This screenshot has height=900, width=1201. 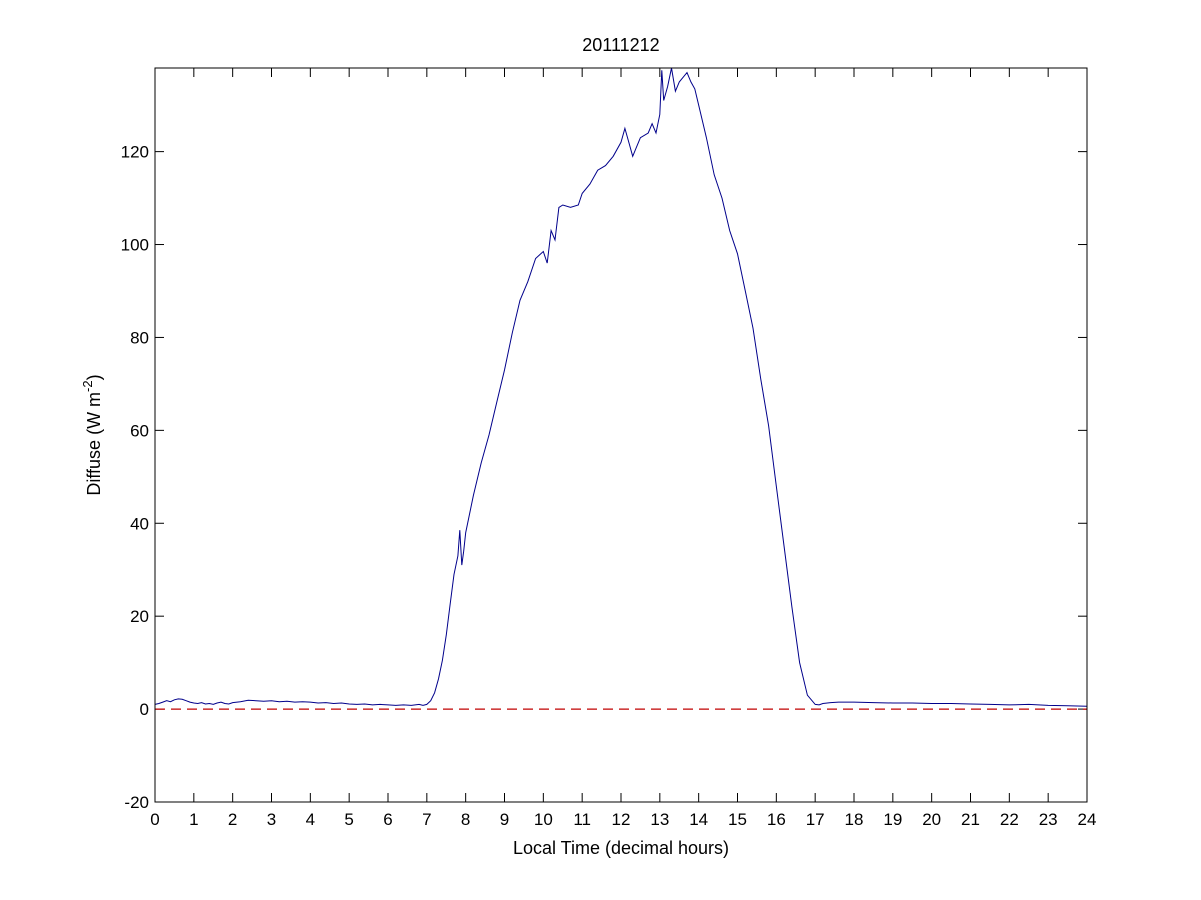 I want to click on x-tick-label: 3, so click(x=271, y=819).